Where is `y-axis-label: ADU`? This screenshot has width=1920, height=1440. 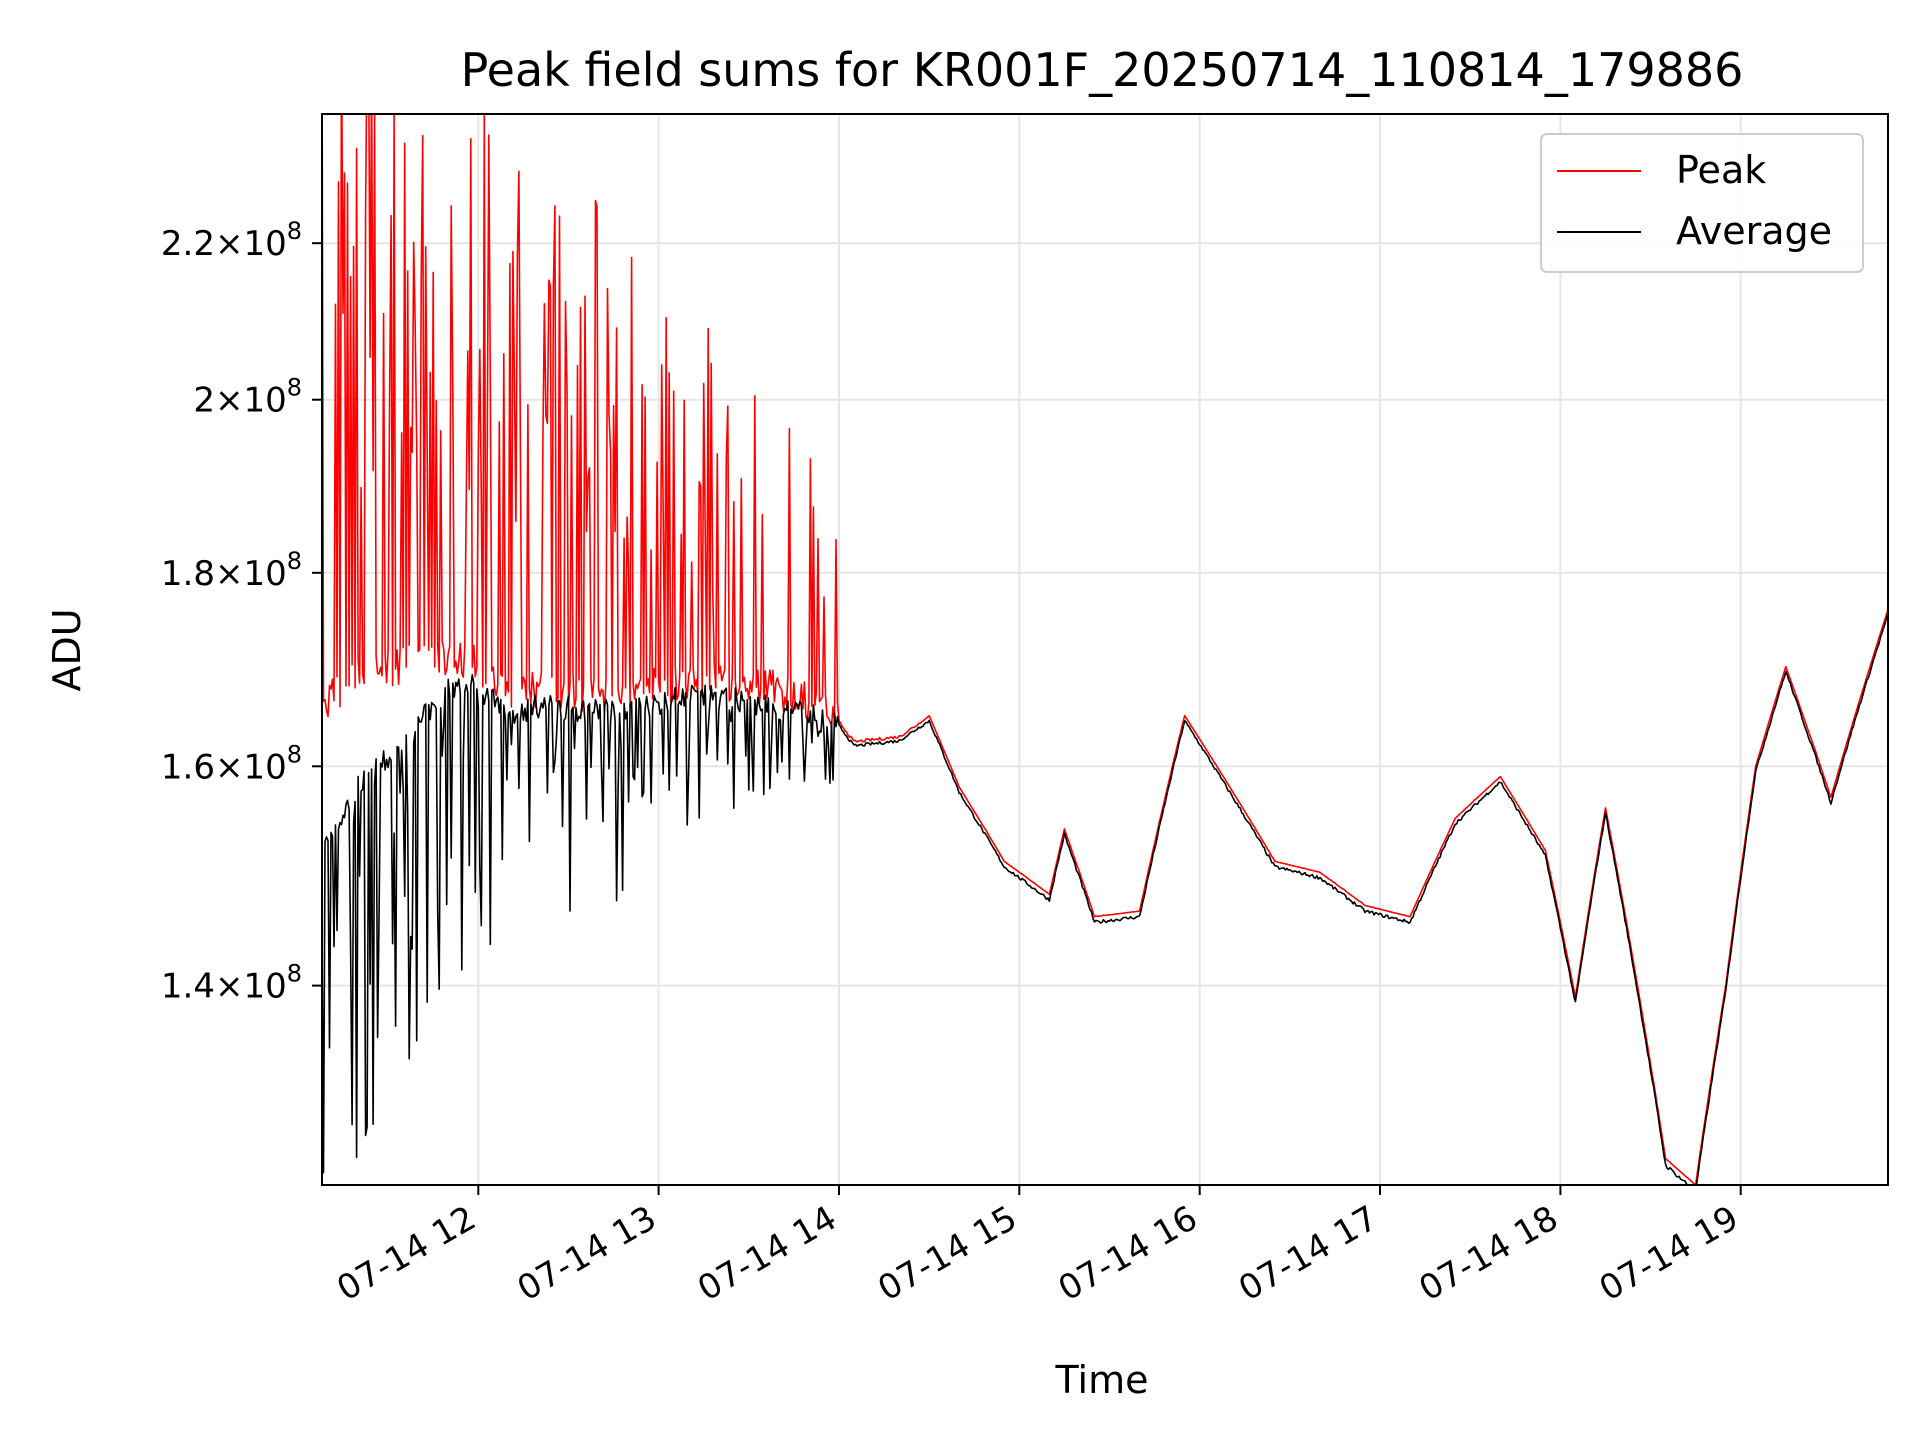 y-axis-label: ADU is located at coordinates (67, 649).